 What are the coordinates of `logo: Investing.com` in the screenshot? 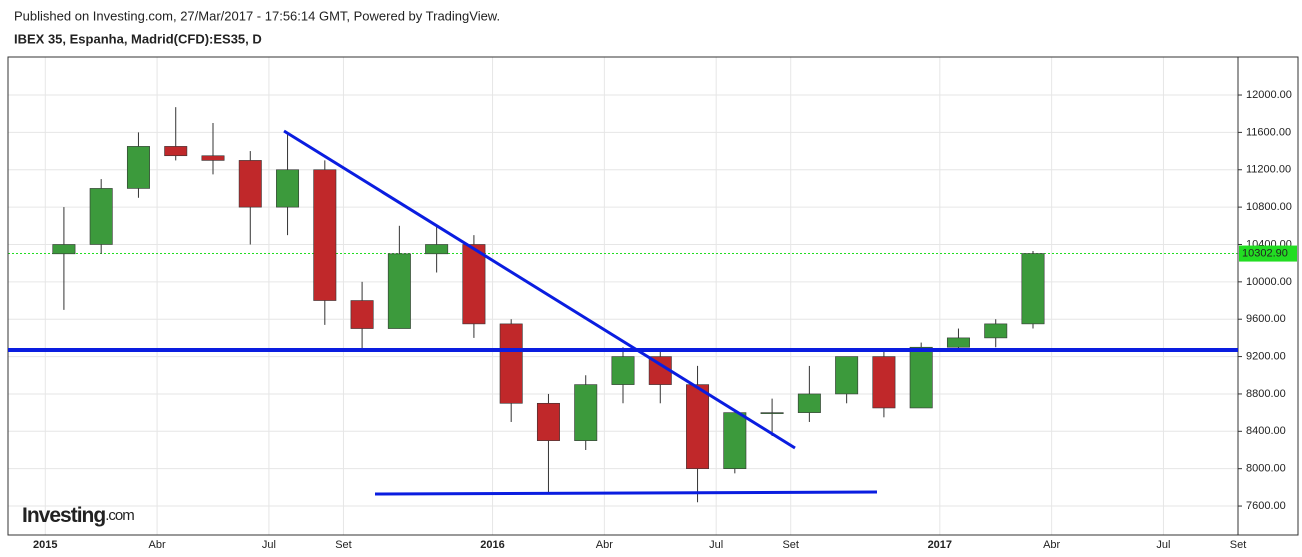 It's located at (78, 515).